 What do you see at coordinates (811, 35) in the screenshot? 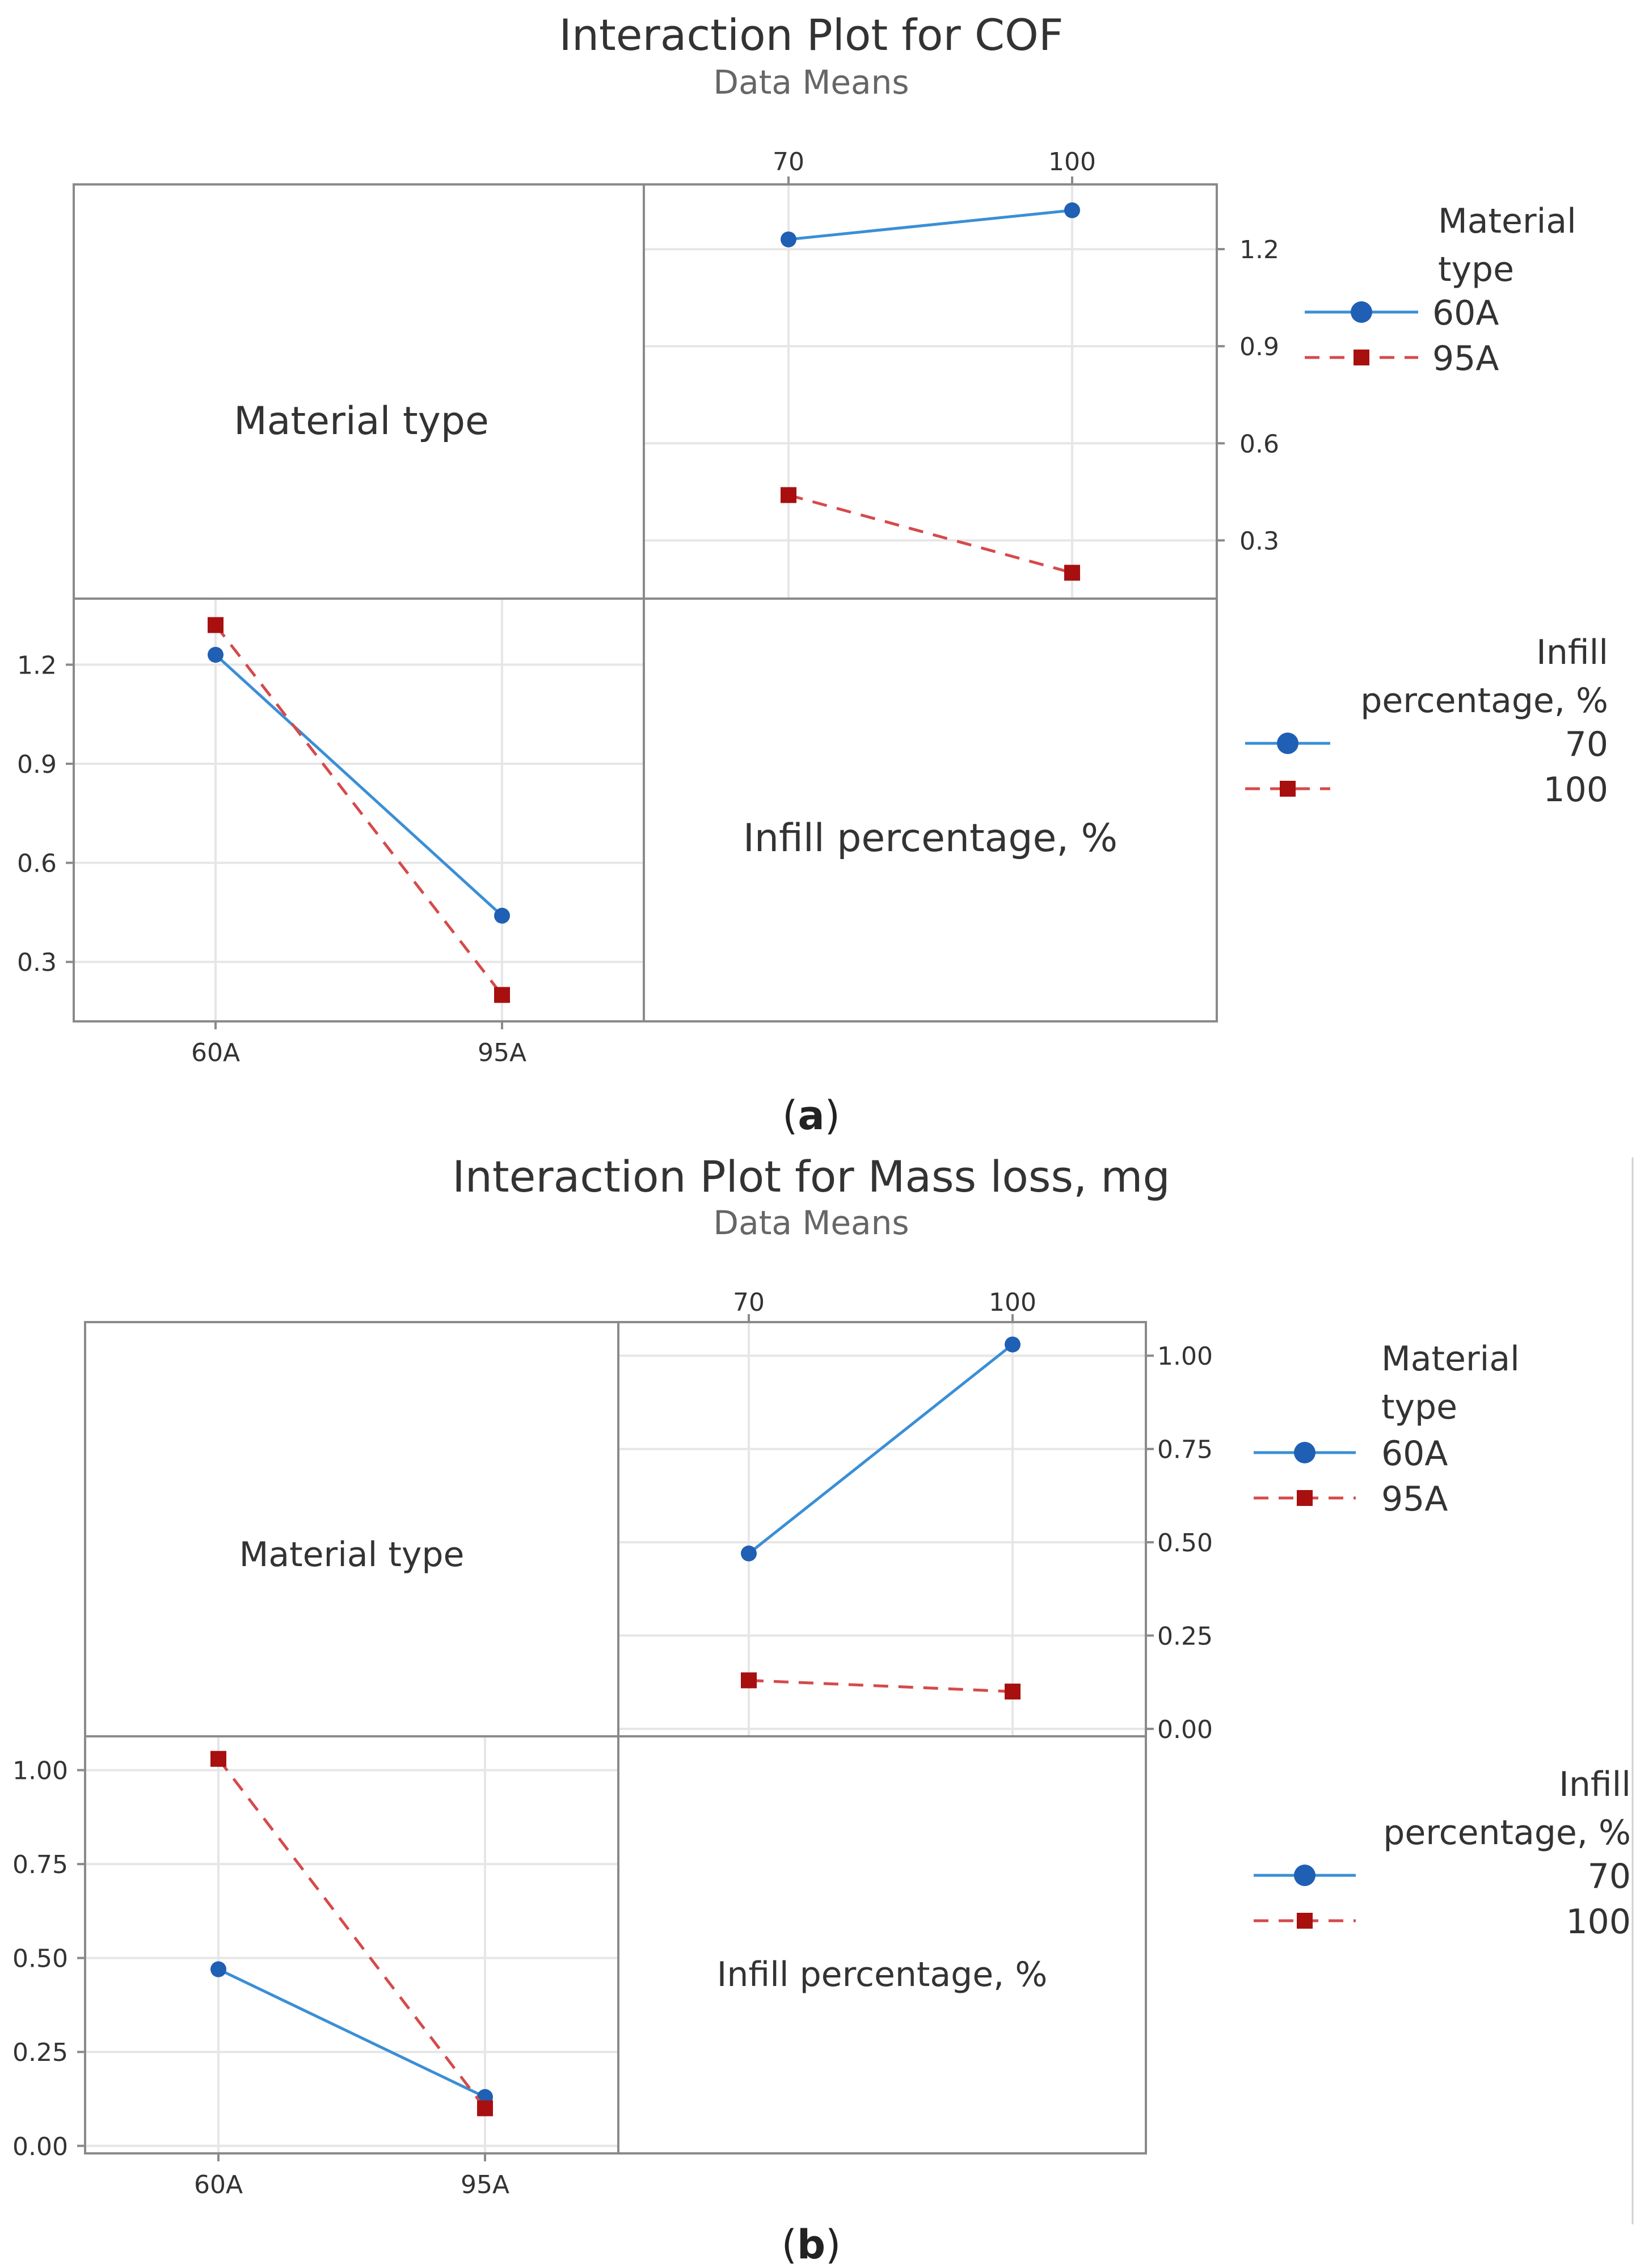
I see `chart-title: Interaction Plot for COF` at bounding box center [811, 35].